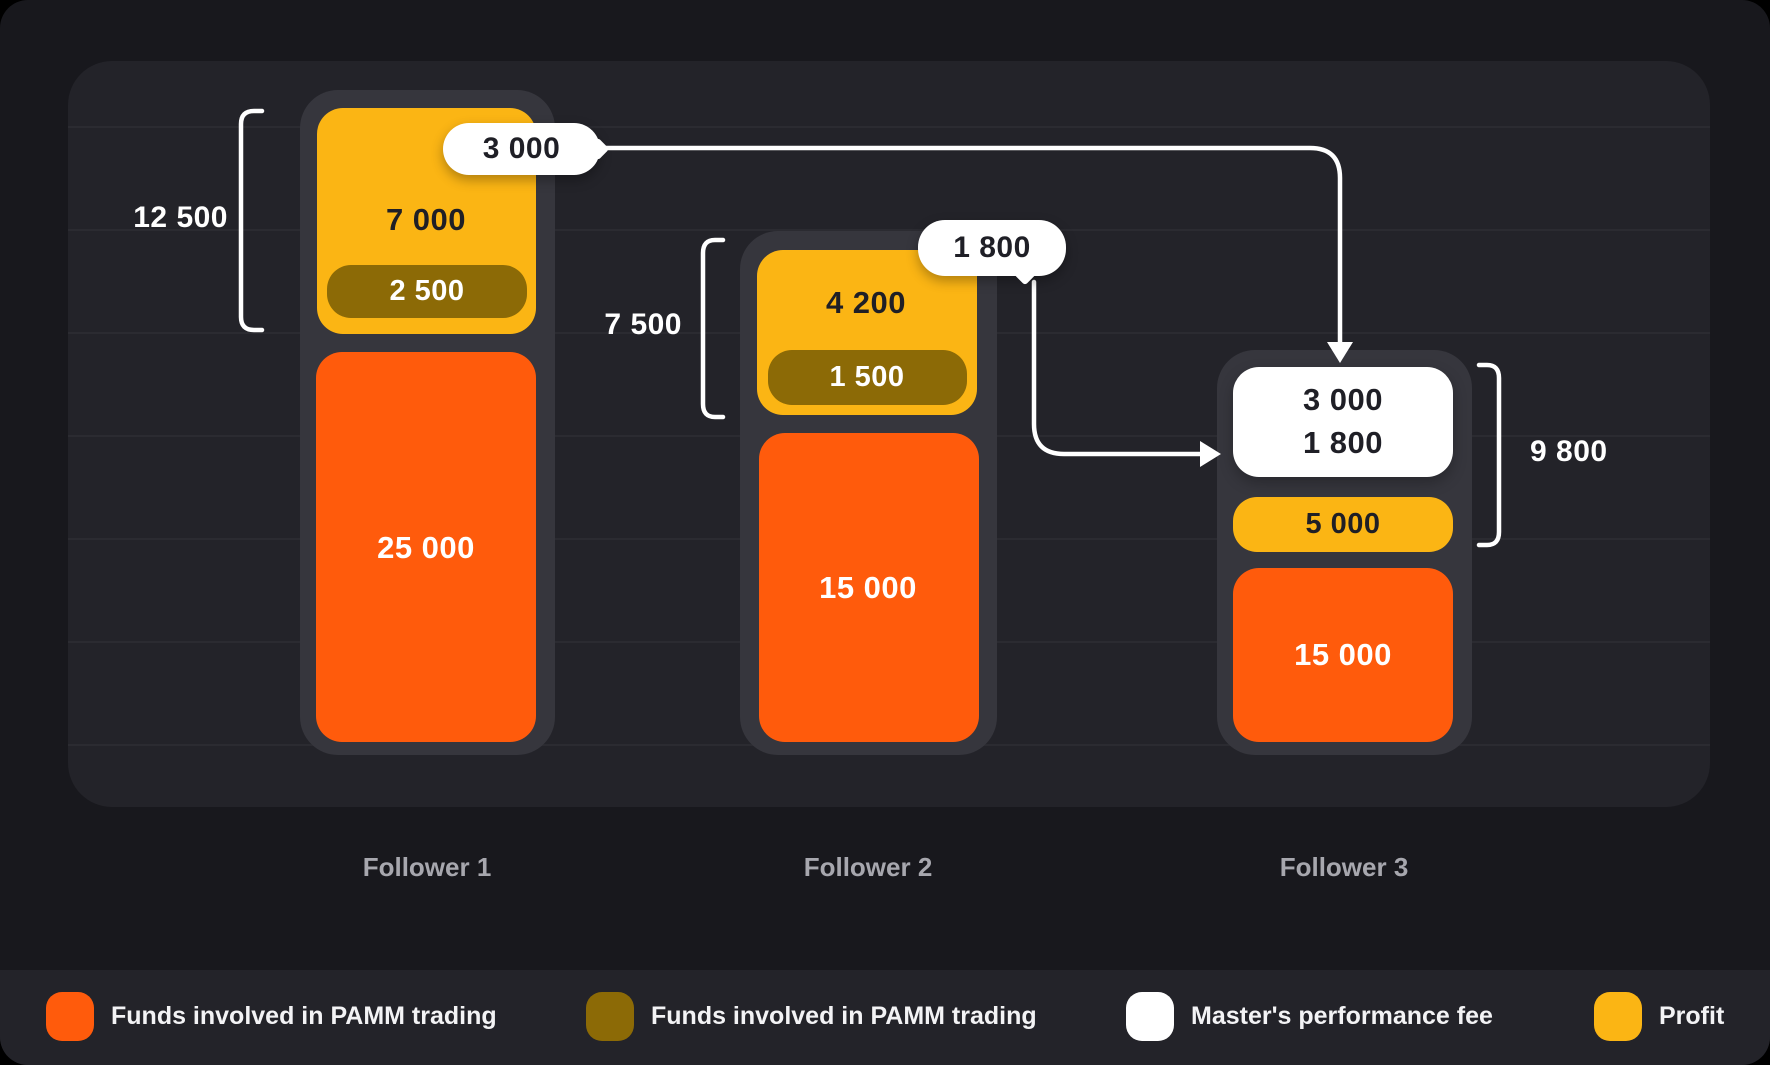 Image resolution: width=1770 pixels, height=1065 pixels. Describe the element at coordinates (643, 324) in the screenshot. I see `follower-2-total-label: 7 500` at that location.